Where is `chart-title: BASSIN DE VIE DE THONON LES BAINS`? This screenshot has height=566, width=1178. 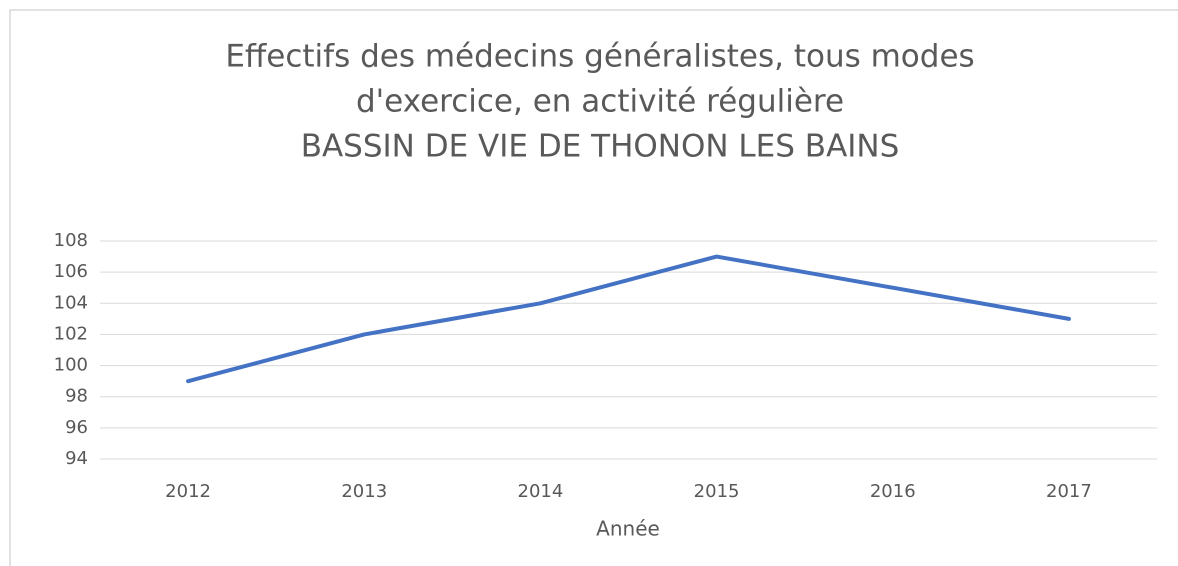 chart-title: BASSIN DE VIE DE THONON LES BAINS is located at coordinates (600, 147).